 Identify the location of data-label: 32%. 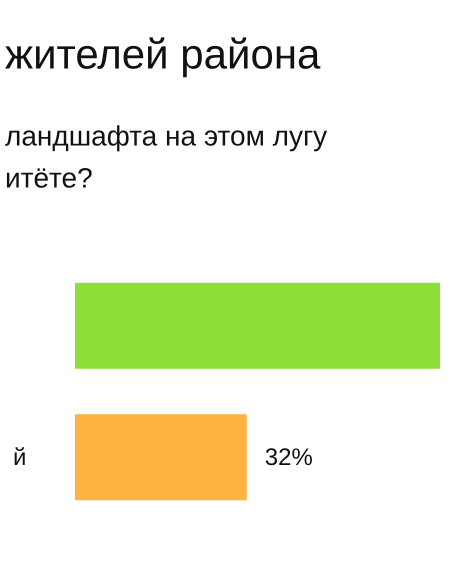
(288, 457).